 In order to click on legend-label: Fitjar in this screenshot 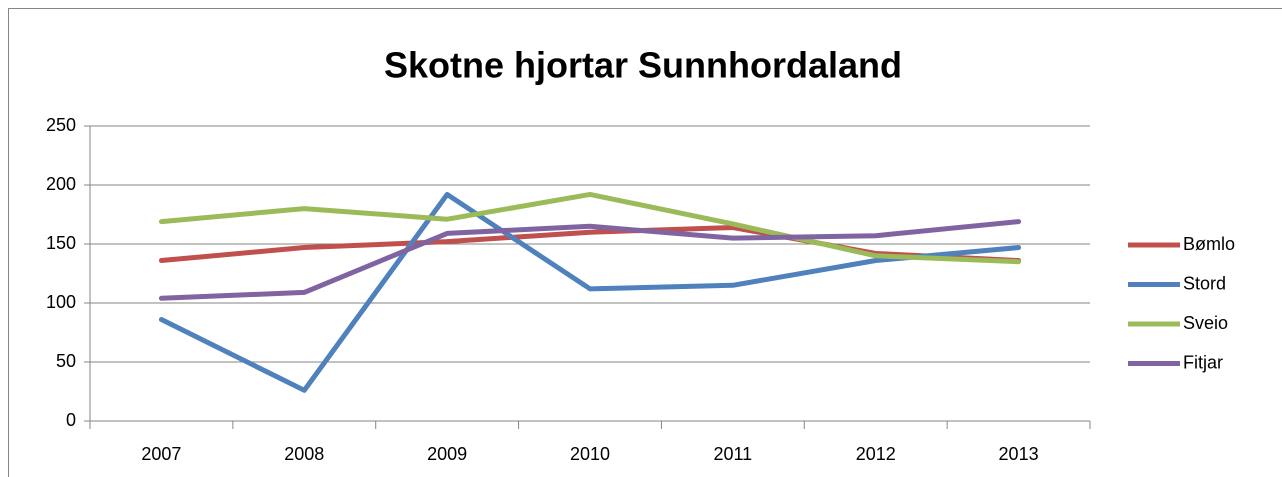, I will do `click(1203, 362)`.